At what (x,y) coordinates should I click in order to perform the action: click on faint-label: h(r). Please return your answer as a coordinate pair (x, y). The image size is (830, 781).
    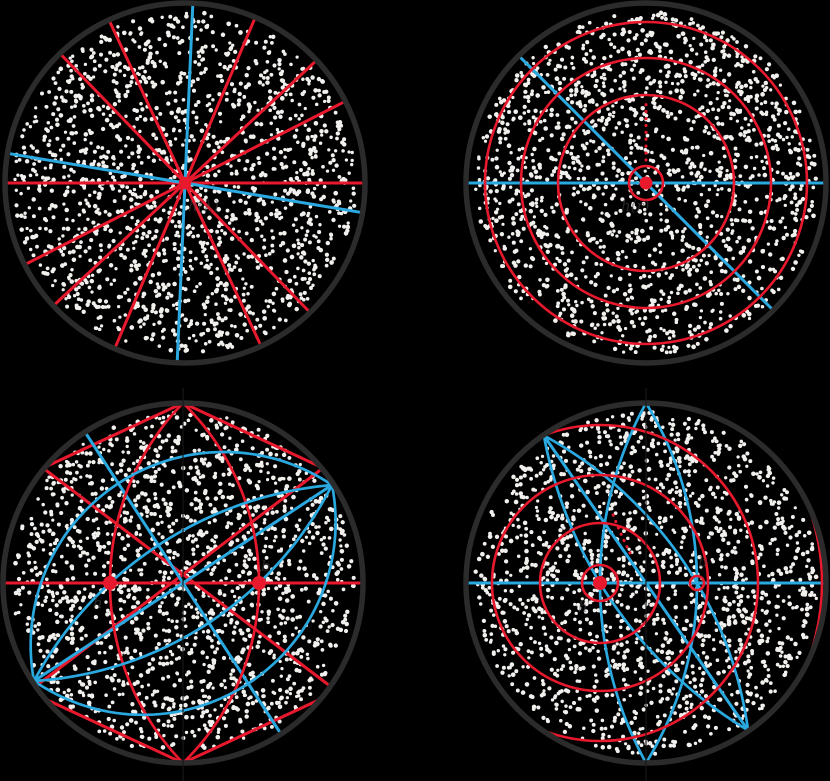
    Looking at the image, I should click on (635, 206).